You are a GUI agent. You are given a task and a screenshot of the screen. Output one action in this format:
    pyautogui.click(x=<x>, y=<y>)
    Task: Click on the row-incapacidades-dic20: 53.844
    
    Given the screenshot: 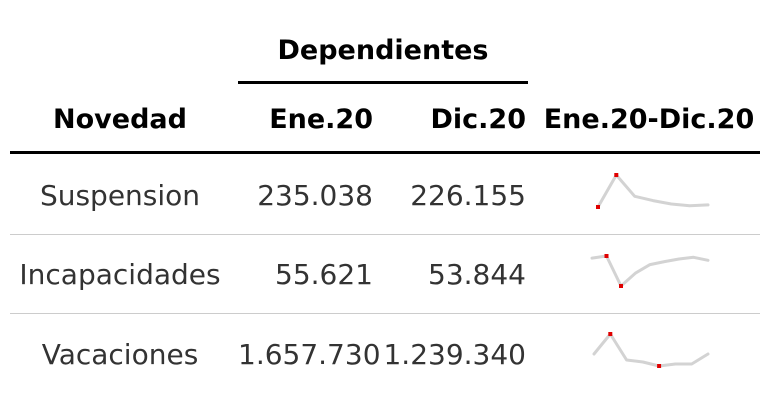 What is the action you would take?
    pyautogui.click(x=477, y=274)
    